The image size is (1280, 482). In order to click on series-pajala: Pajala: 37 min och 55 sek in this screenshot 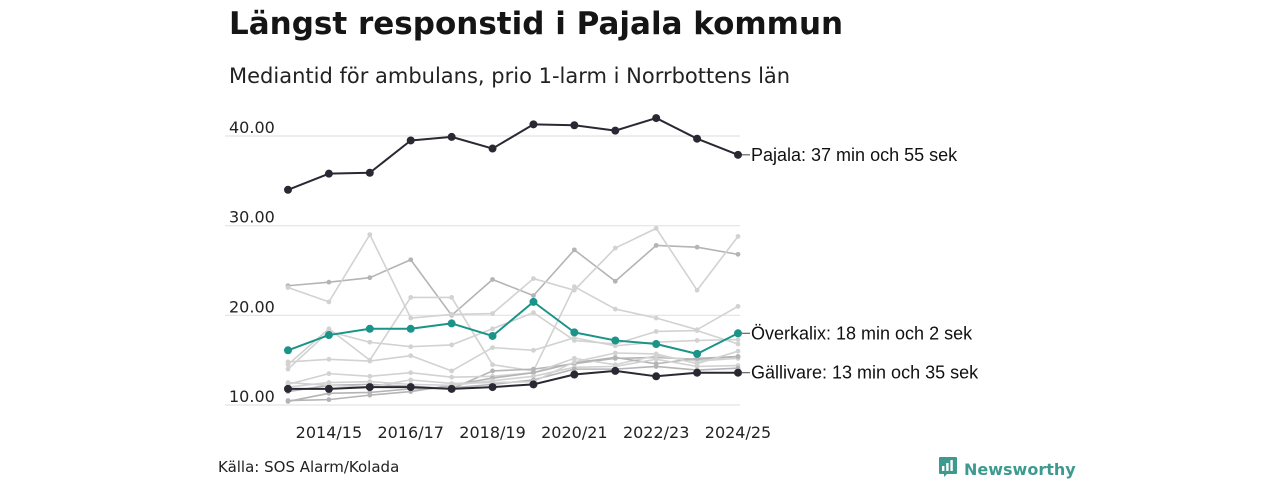, I will do `click(621, 154)`.